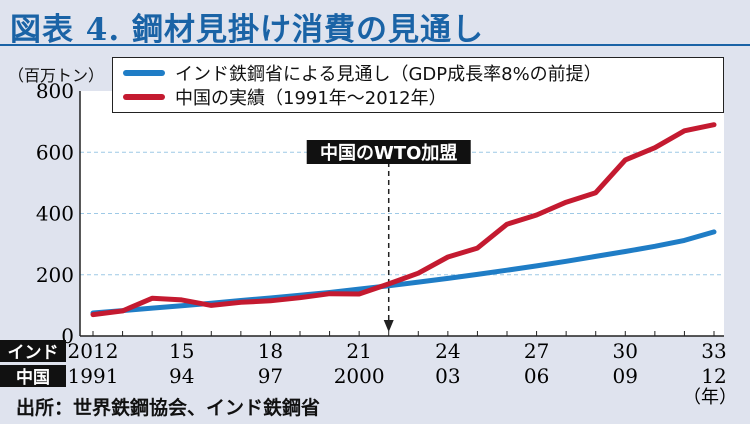 The height and width of the screenshot is (424, 750). What do you see at coordinates (247, 30) in the screenshot?
I see `chart-title: 図表 4. 鋼材見掛け消費の見通し` at bounding box center [247, 30].